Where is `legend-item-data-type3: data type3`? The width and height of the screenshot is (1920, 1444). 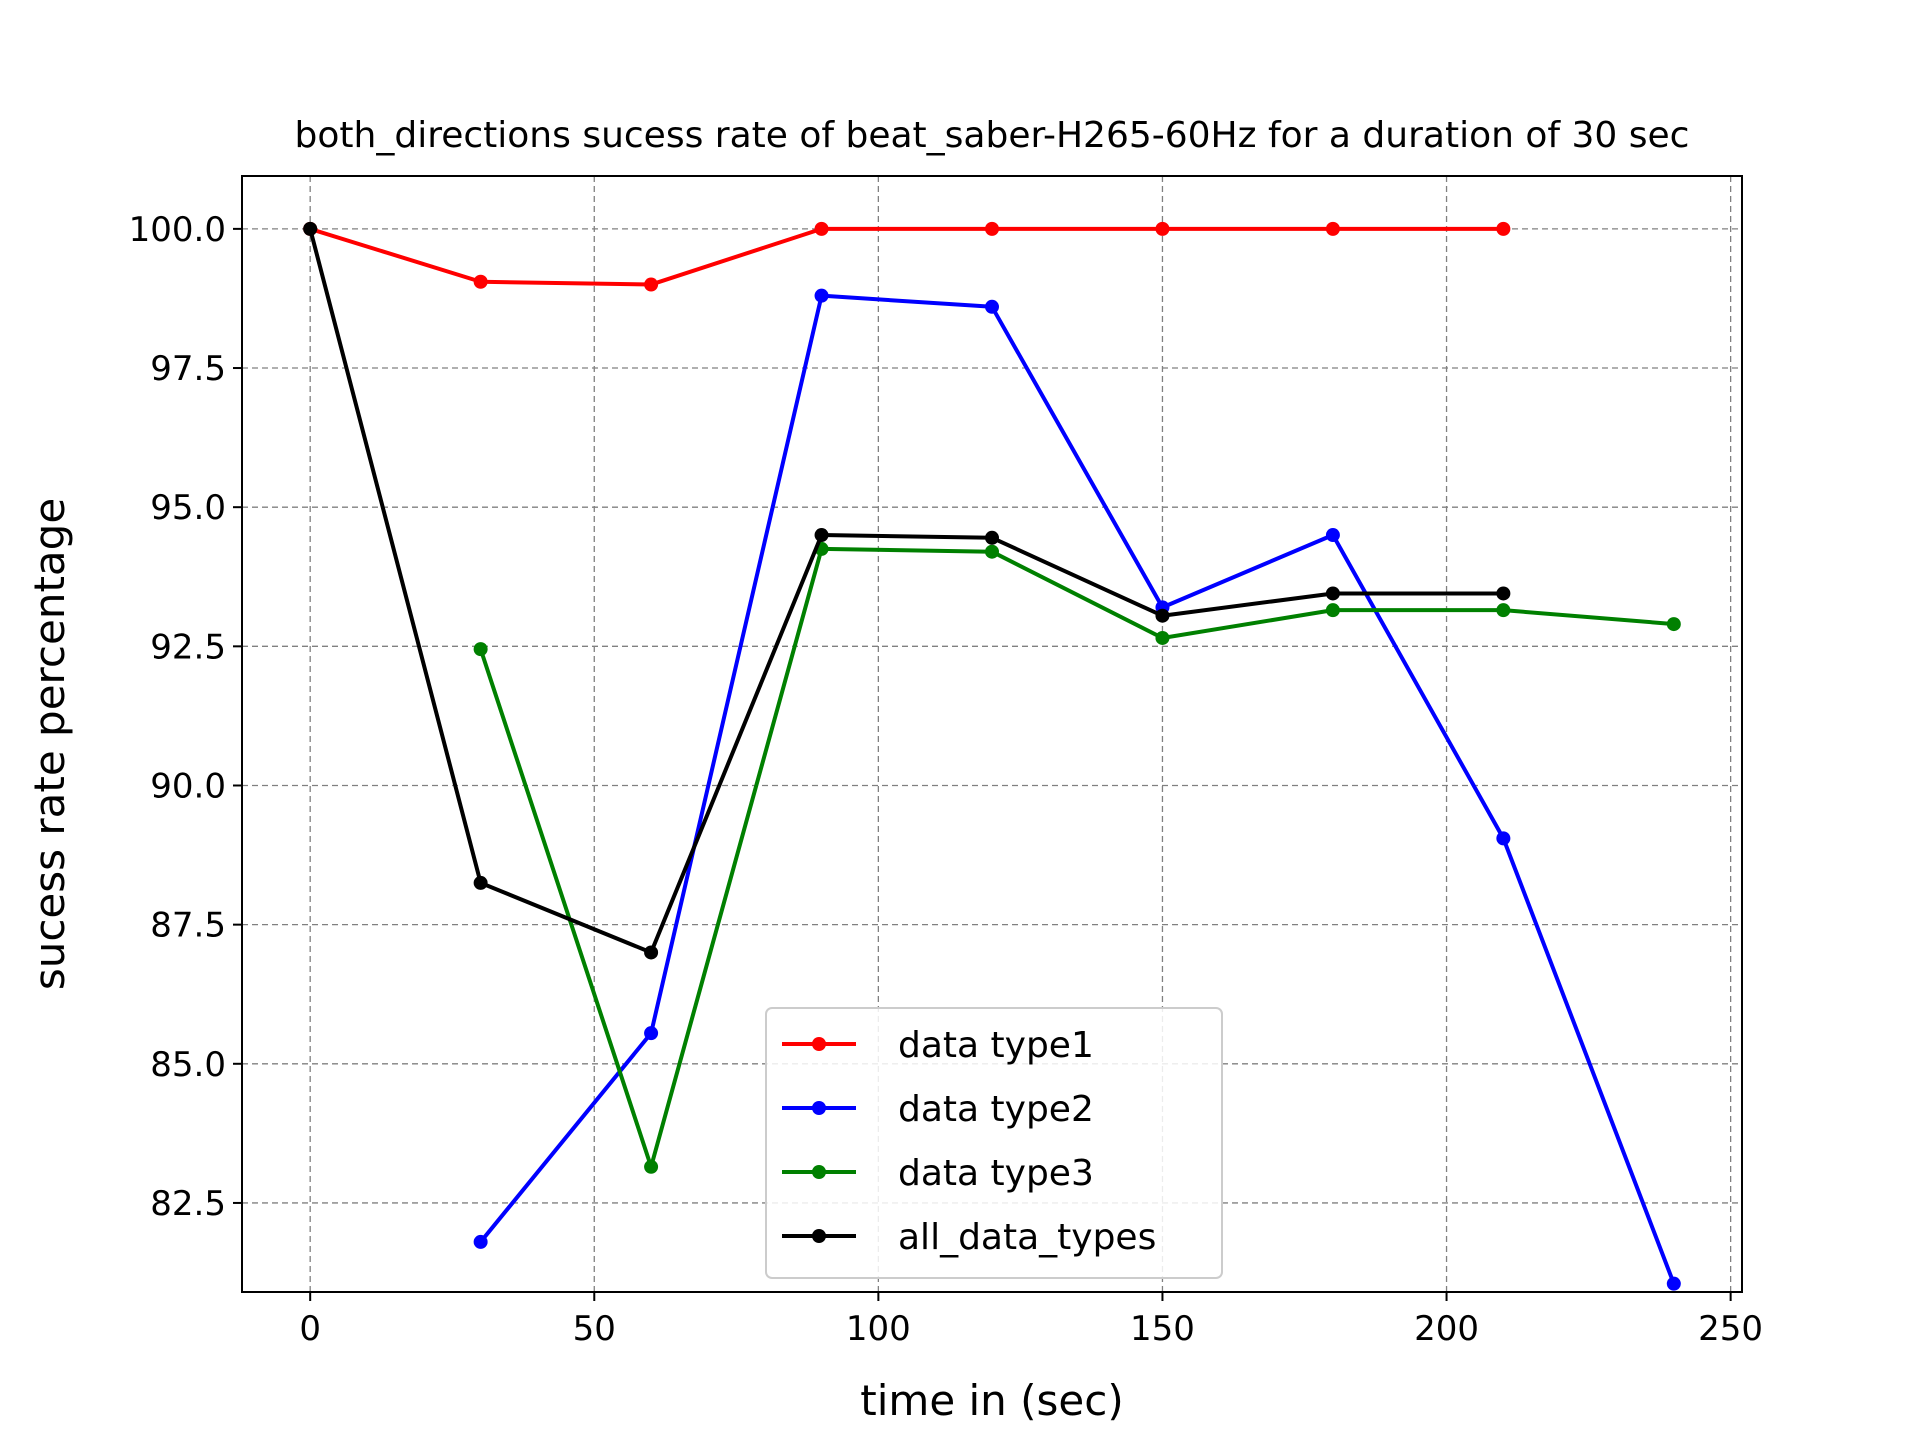 legend-item-data-type3: data type3 is located at coordinates (938, 1173).